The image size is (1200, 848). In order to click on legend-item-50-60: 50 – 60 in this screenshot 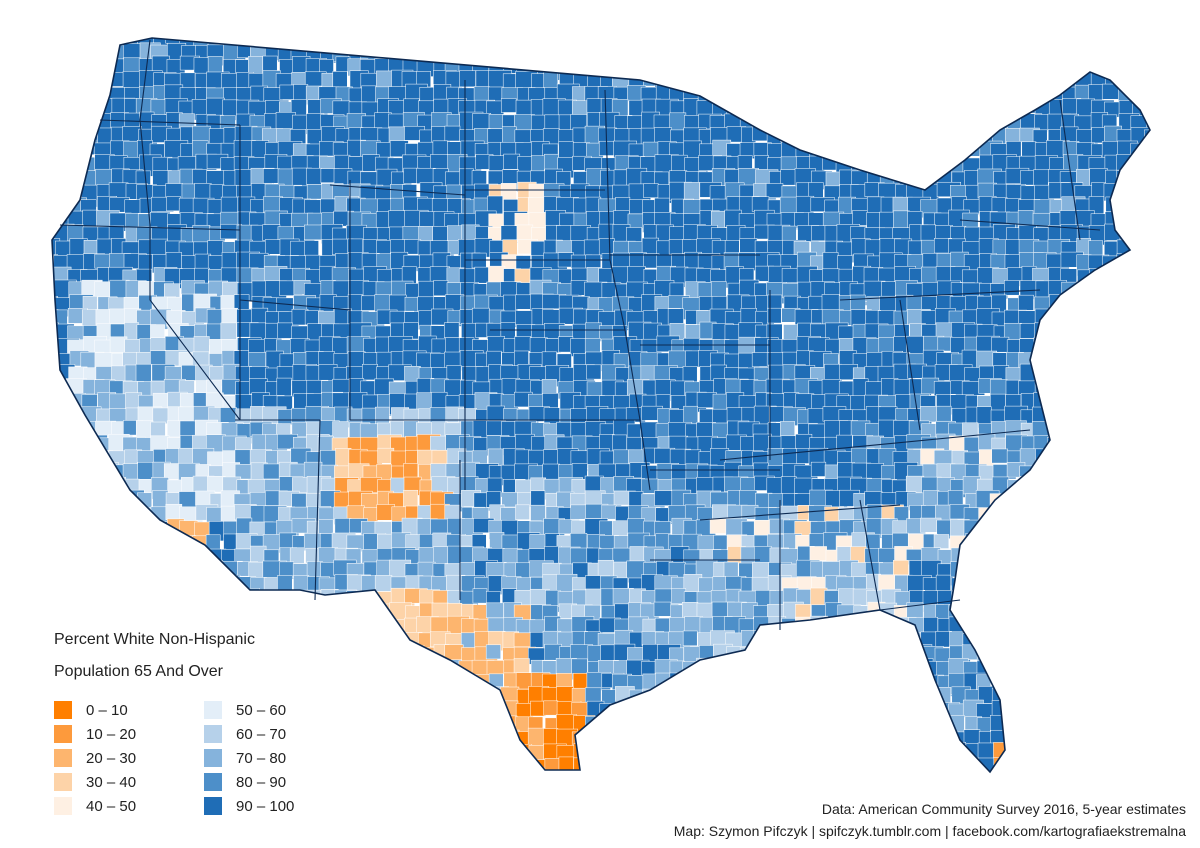, I will do `click(279, 710)`.